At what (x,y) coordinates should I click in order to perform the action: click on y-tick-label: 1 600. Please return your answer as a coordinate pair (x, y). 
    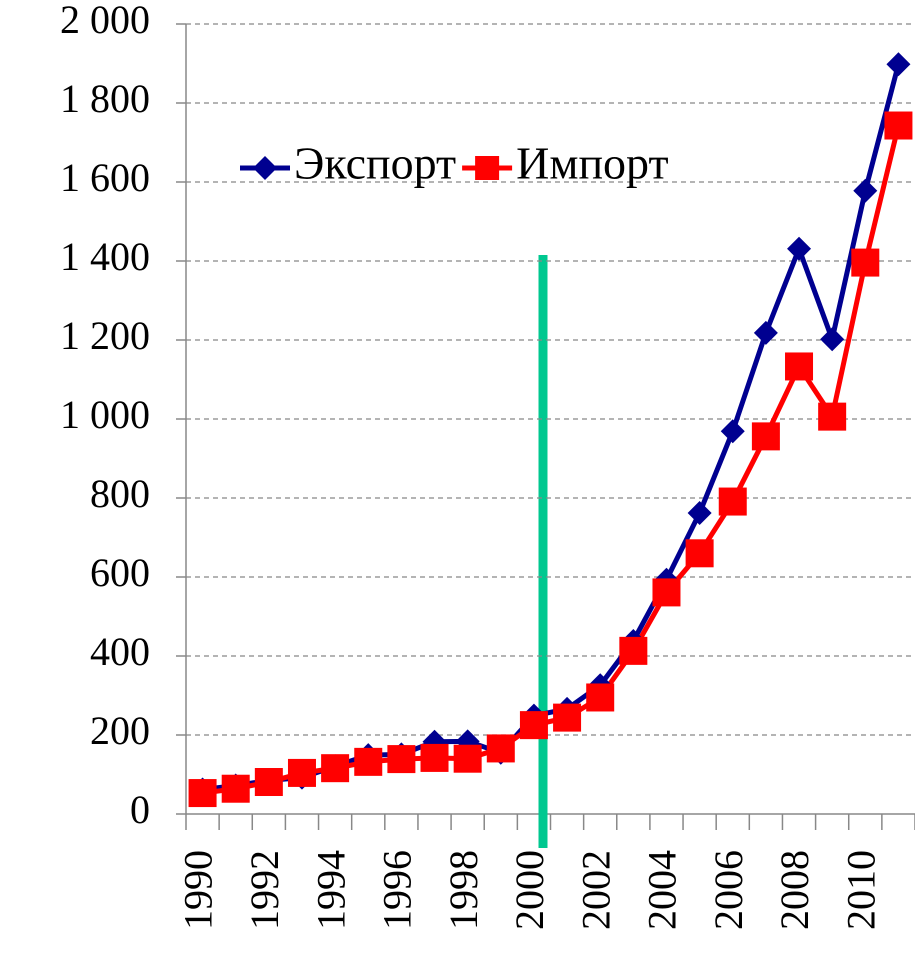
    Looking at the image, I should click on (105, 177).